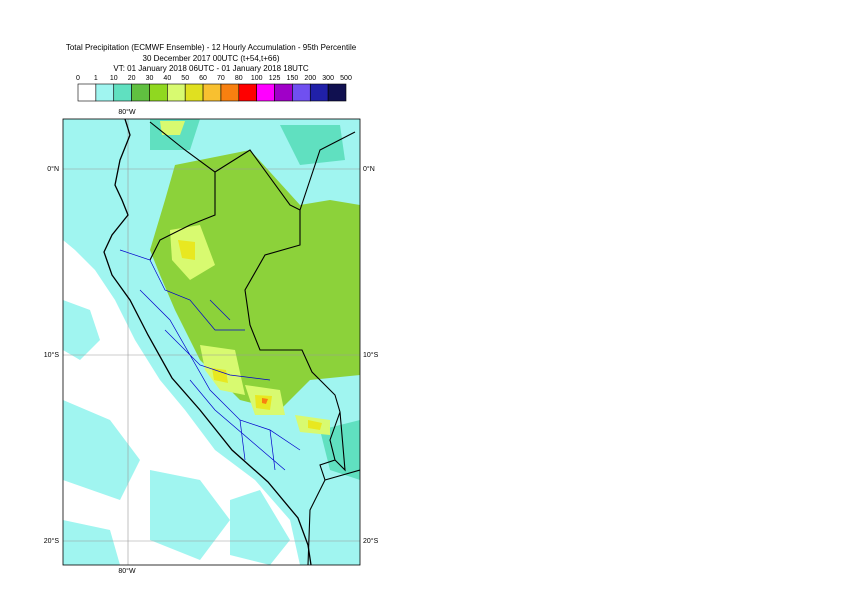  I want to click on legend-label: 0, so click(78, 78).